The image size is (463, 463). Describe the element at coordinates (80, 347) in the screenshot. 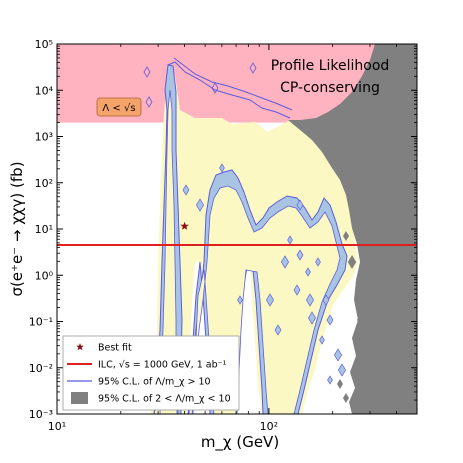

I see `legend-best-fit-marker` at that location.